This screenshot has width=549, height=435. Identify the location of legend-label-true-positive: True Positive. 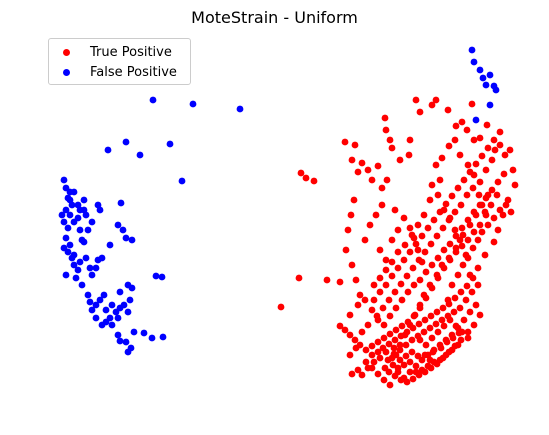
(131, 52).